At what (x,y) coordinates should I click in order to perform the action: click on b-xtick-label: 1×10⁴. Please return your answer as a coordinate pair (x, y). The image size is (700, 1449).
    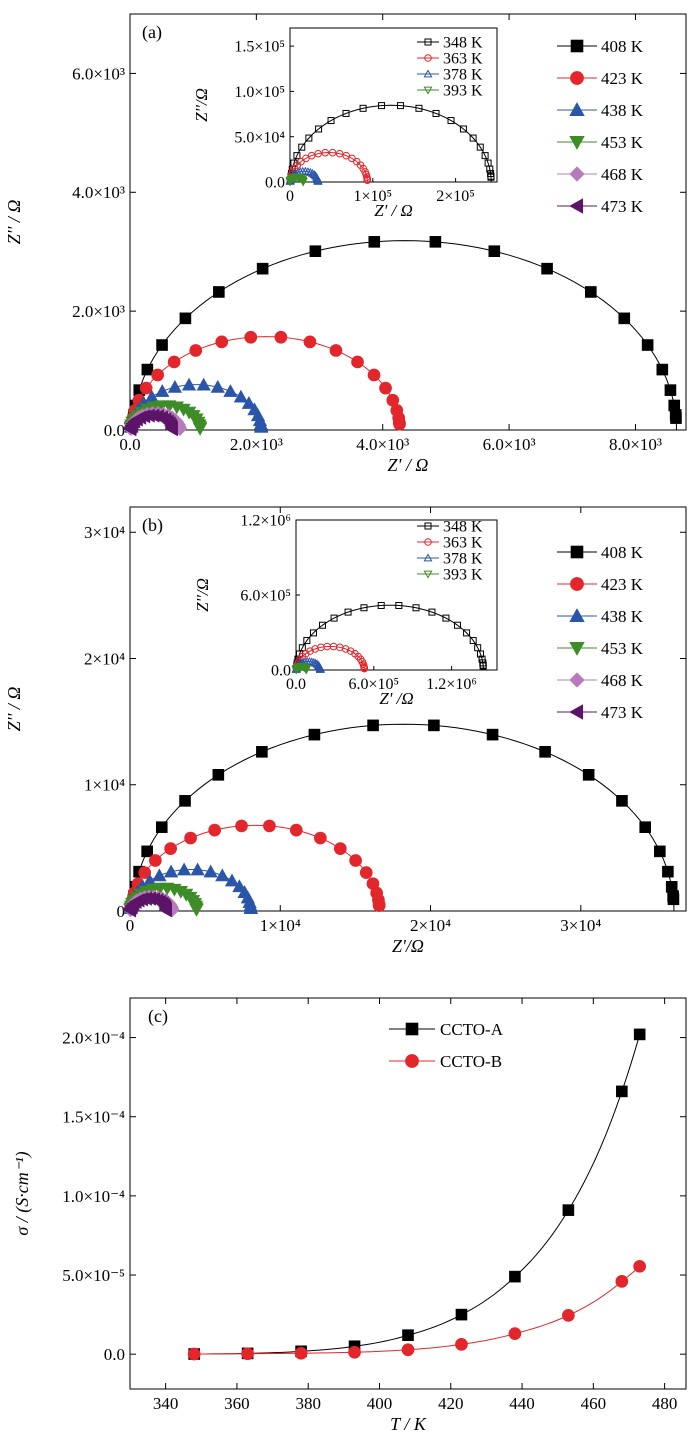
    Looking at the image, I should click on (280, 925).